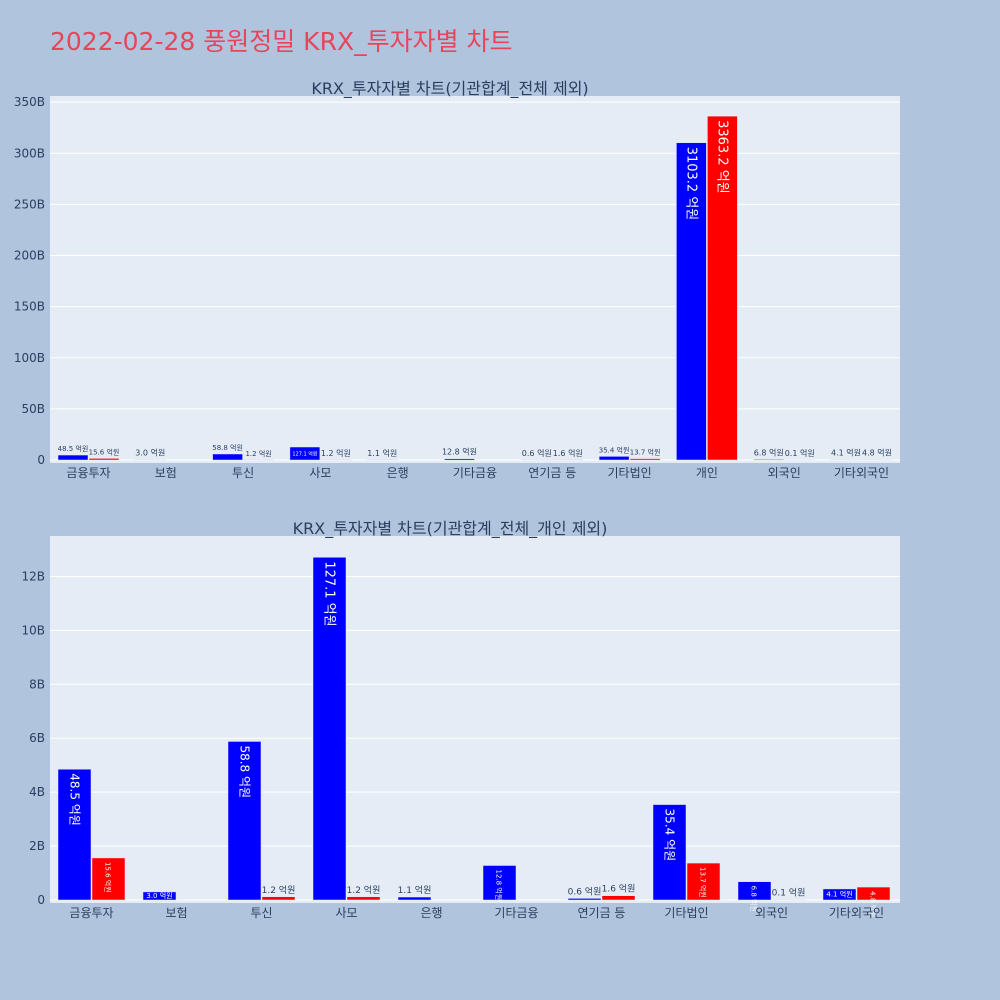 This screenshot has width=1000, height=1000. Describe the element at coordinates (873, 904) in the screenshot. I see `bottom-bar-label: 4.8 억원` at that location.